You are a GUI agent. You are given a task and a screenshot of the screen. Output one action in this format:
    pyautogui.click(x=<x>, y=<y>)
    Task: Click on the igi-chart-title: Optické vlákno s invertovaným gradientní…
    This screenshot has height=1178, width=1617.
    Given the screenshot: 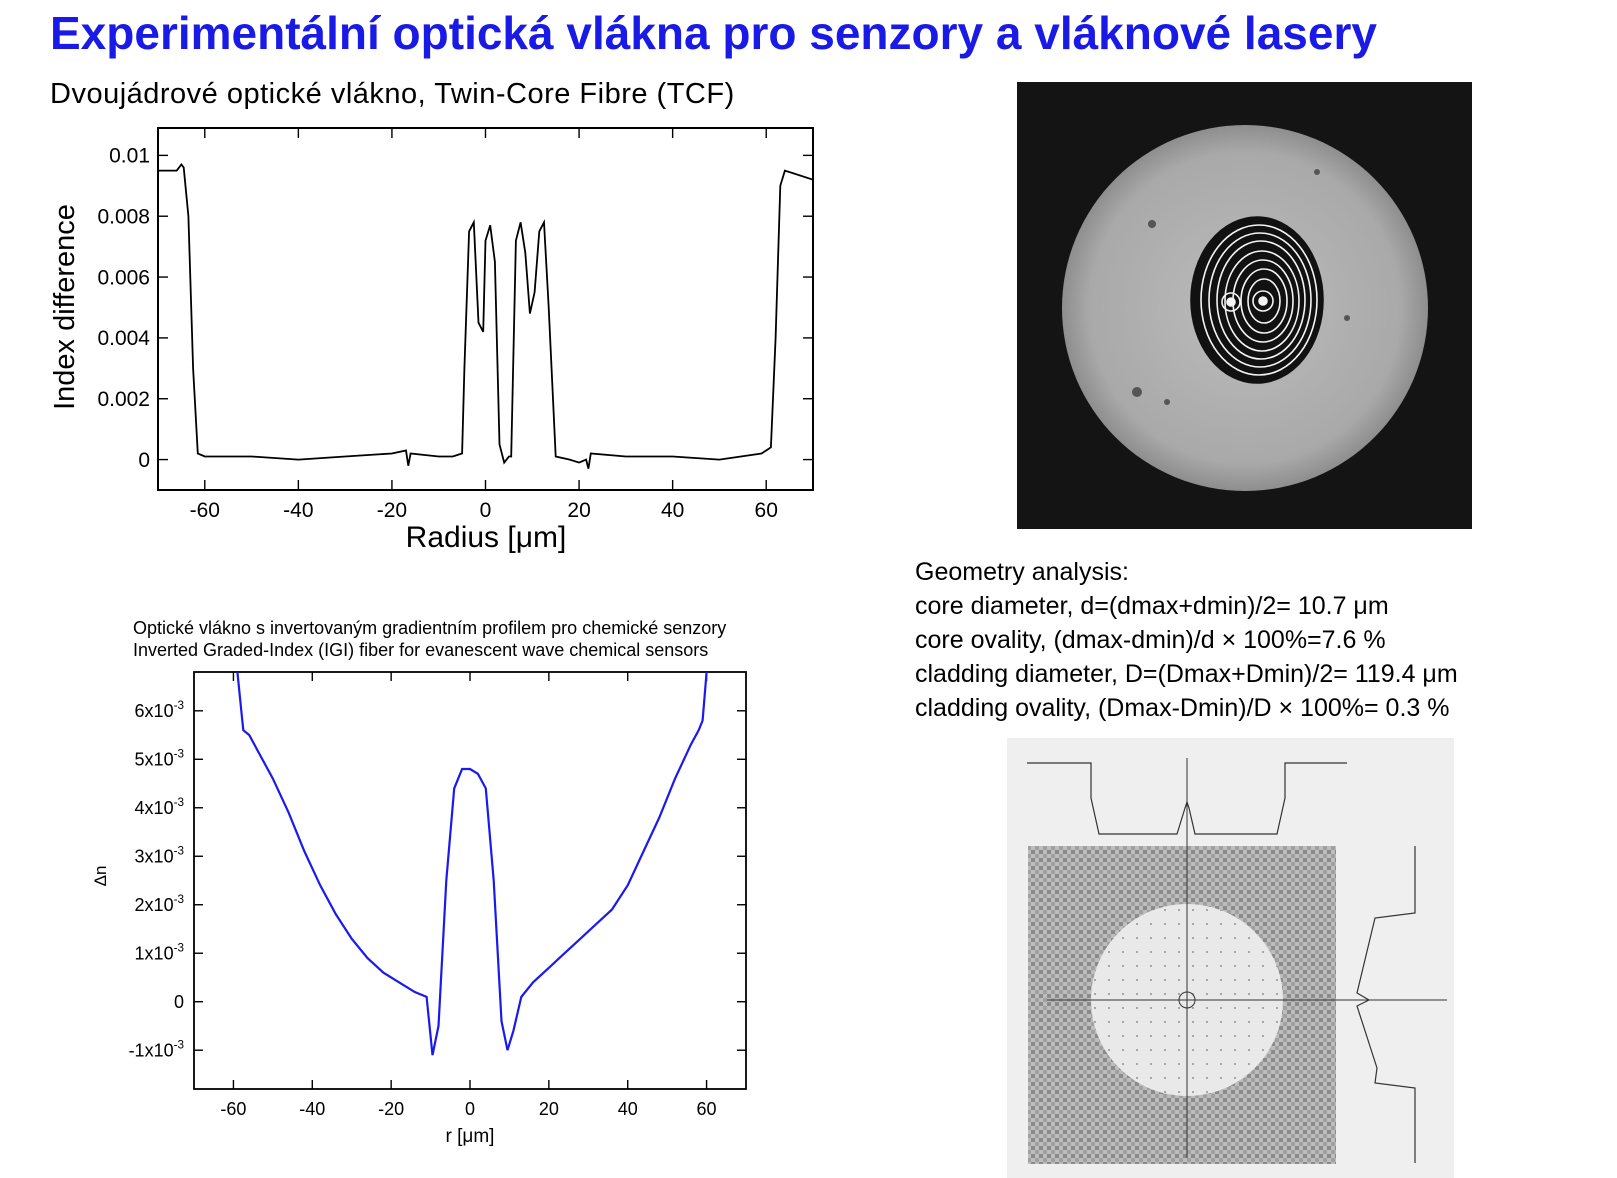 What is the action you would take?
    pyautogui.click(x=429, y=639)
    